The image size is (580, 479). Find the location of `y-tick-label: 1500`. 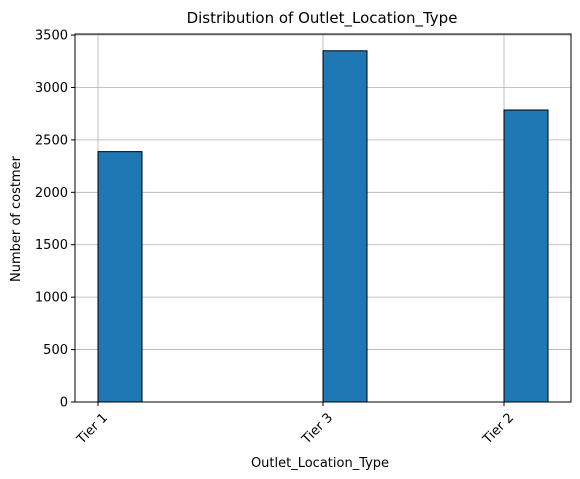

y-tick-label: 1500 is located at coordinates (51, 245).